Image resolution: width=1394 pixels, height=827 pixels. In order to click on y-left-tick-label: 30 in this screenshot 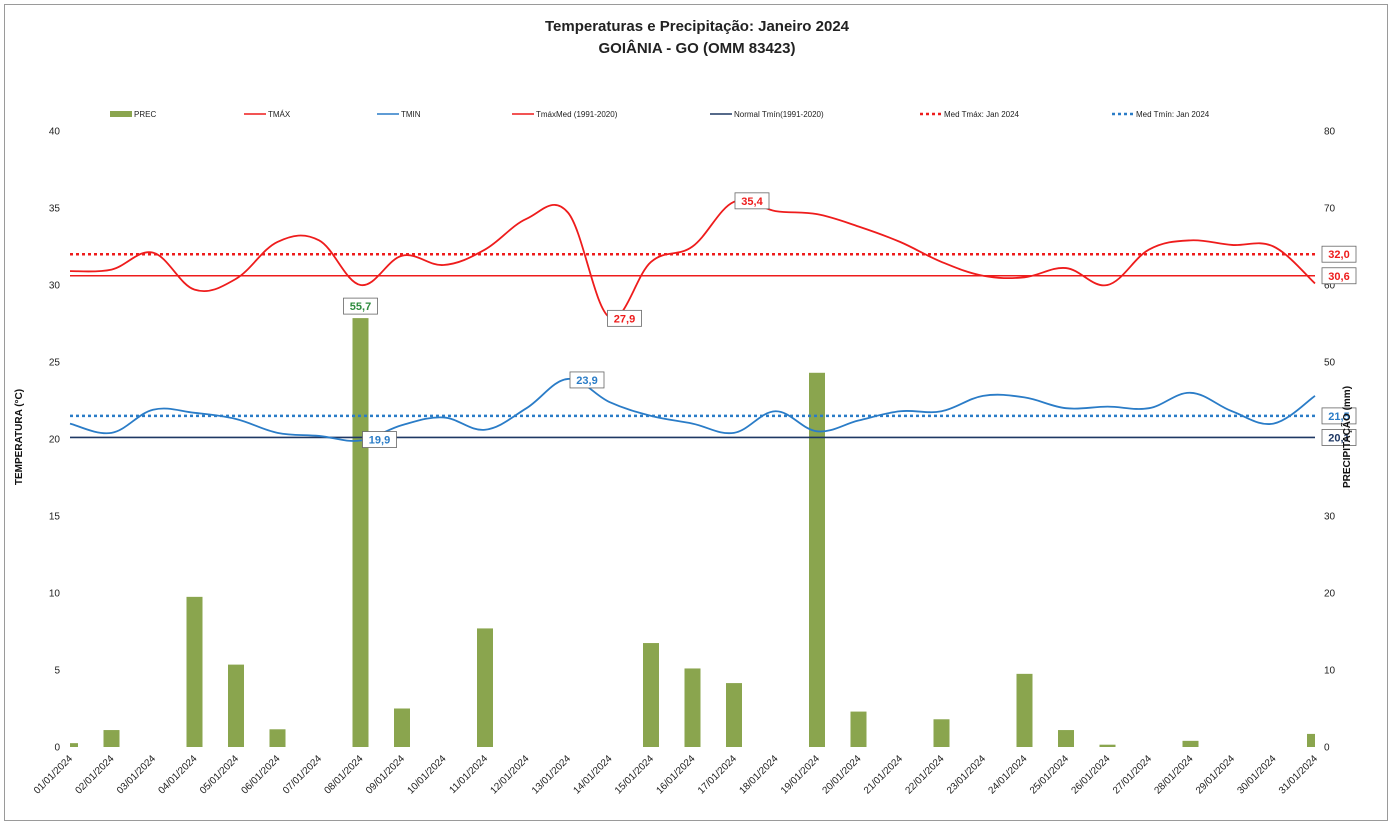, I will do `click(55, 286)`.